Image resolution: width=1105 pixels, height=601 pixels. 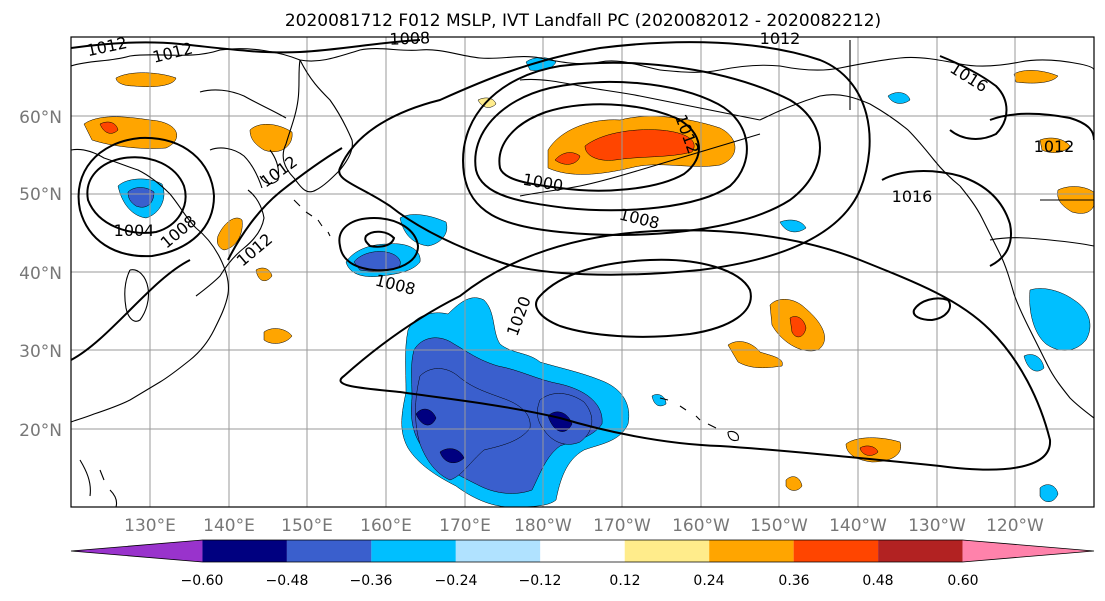 What do you see at coordinates (1060, 319) in the screenshot?
I see `negative-anomaly-british-columbia` at bounding box center [1060, 319].